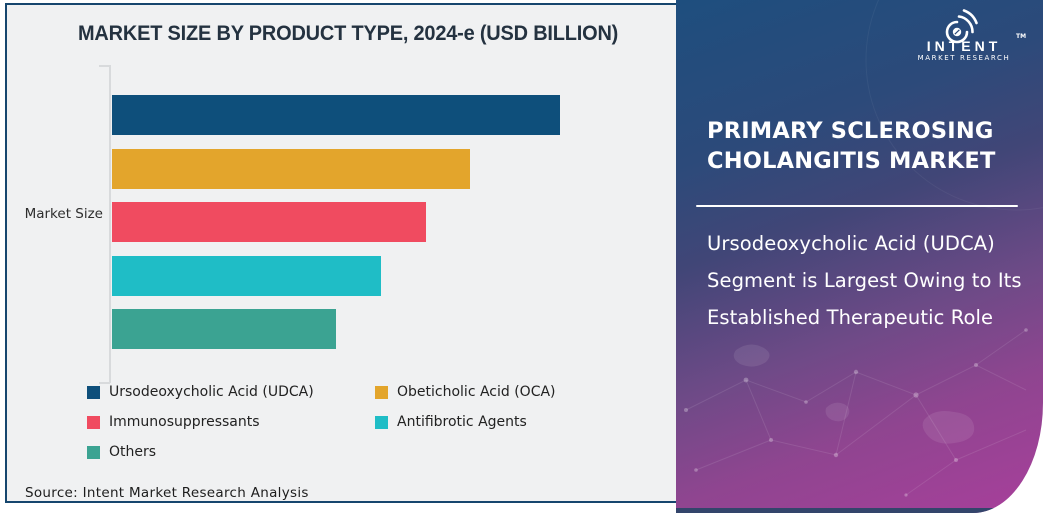 The width and height of the screenshot is (1043, 513). What do you see at coordinates (231, 452) in the screenshot?
I see `legend-item: Others` at bounding box center [231, 452].